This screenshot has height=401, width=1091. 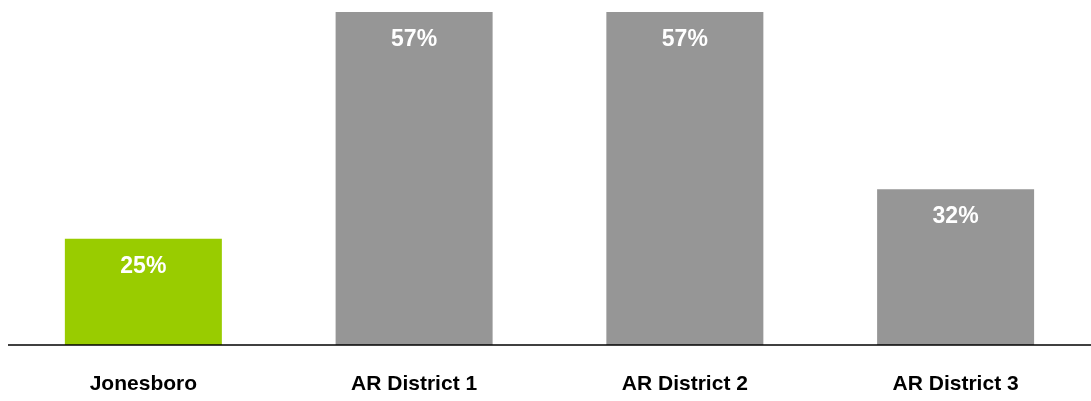 I want to click on x-tick-label: AR District 3, so click(x=955, y=382).